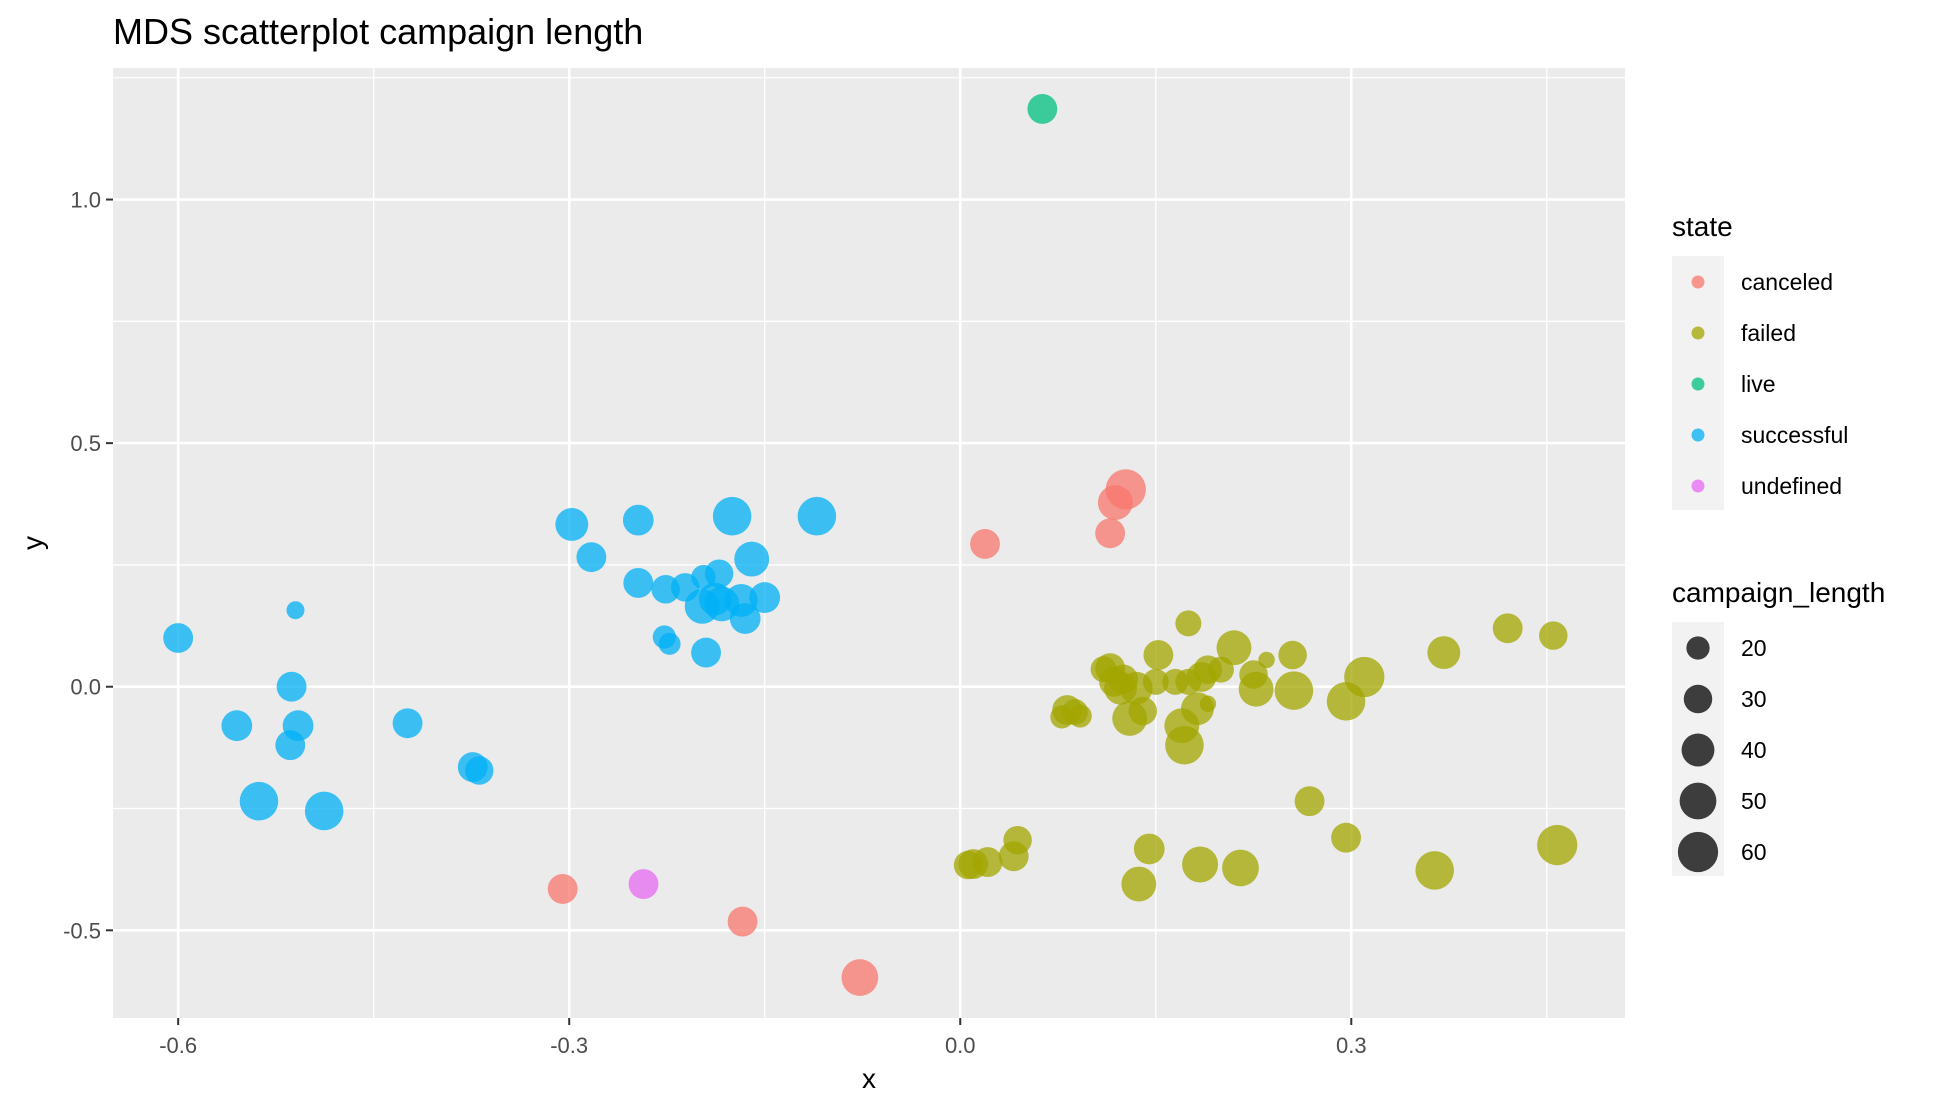  What do you see at coordinates (85, 687) in the screenshot?
I see `y-tick-label: 0.0` at bounding box center [85, 687].